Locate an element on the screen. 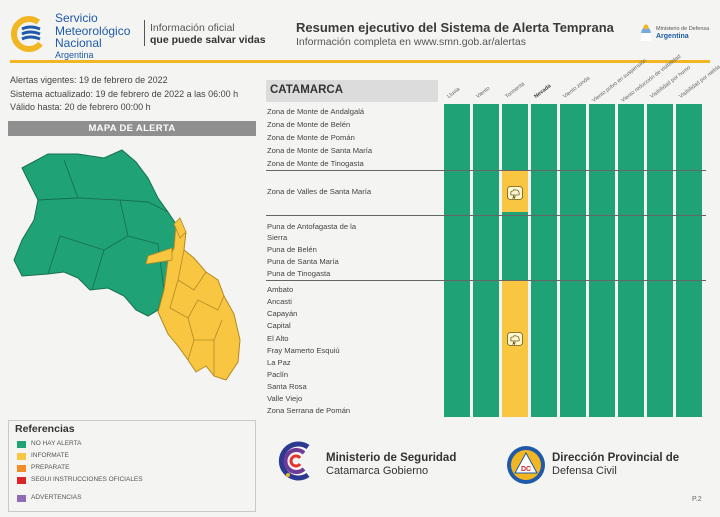  zone-valle-viejo: Valle Viejo is located at coordinates (285, 398).